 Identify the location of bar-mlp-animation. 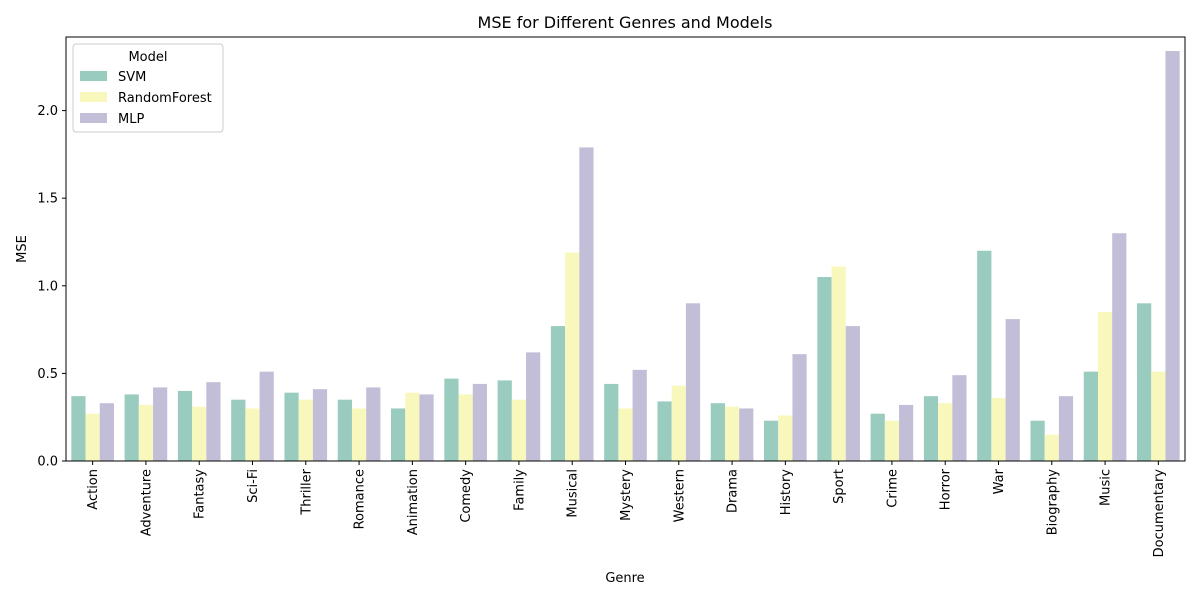
(426, 427).